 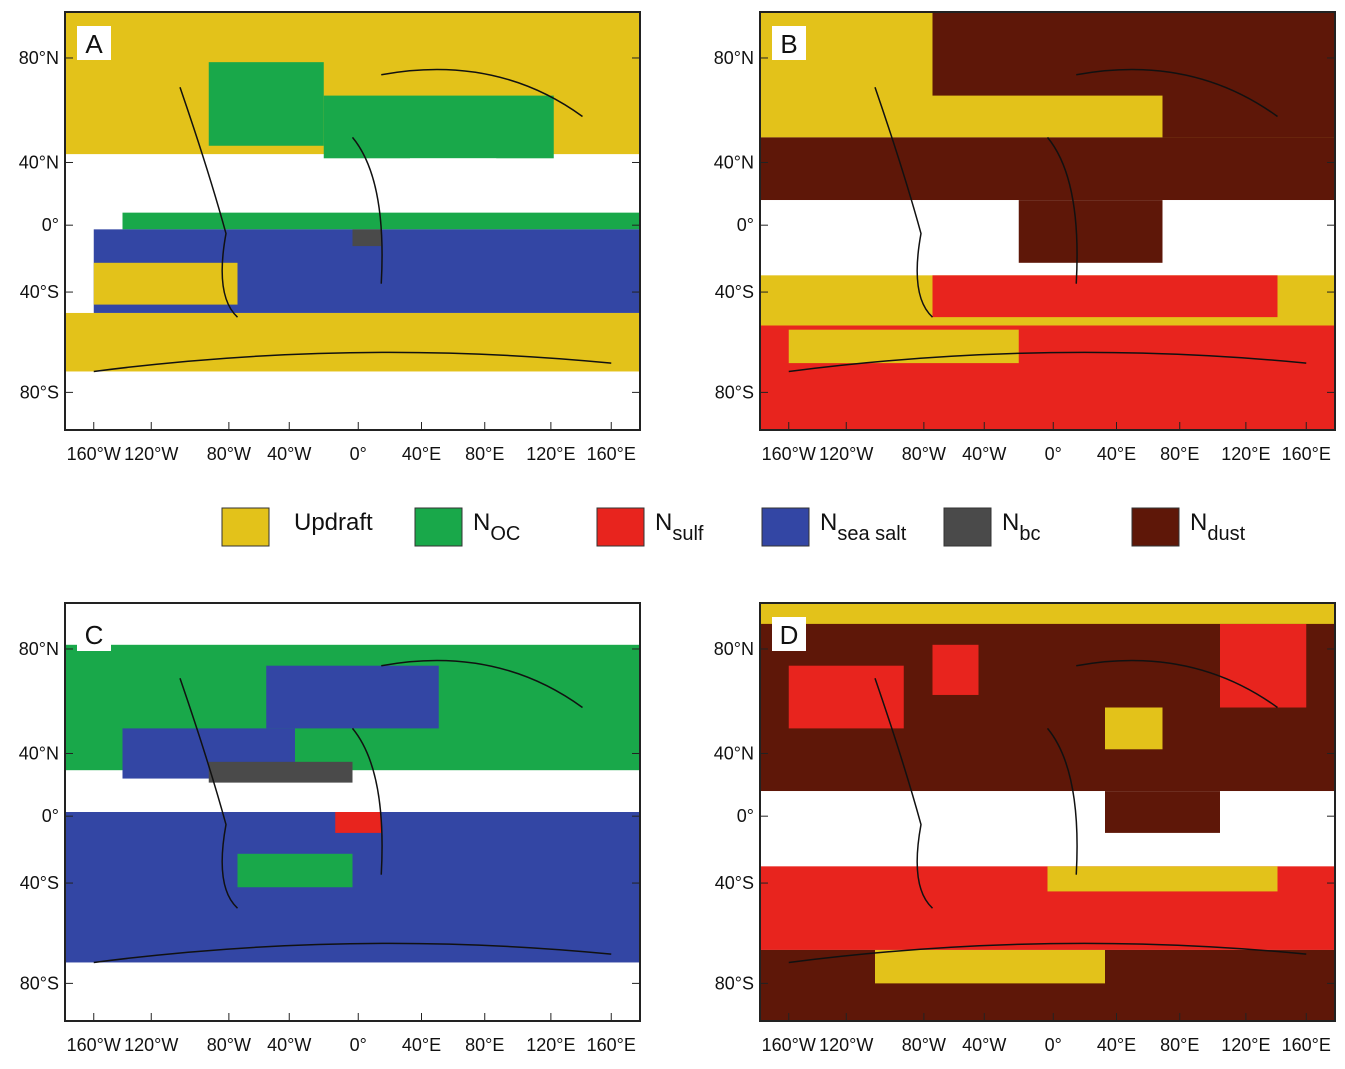 What do you see at coordinates (688, 534) in the screenshot?
I see `legend-sub: sulf` at bounding box center [688, 534].